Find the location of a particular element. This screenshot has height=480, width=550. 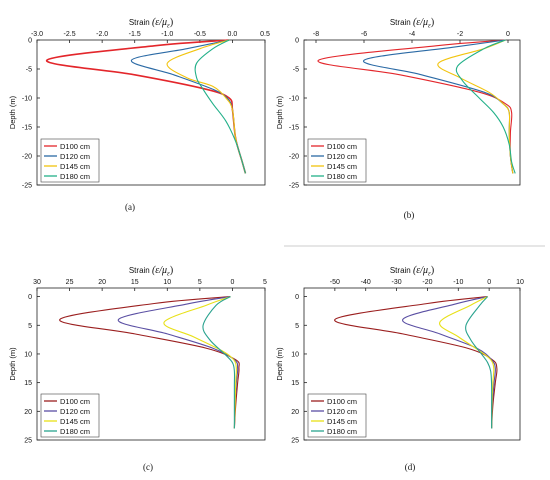

x-tick-label: 25 is located at coordinates (70, 282).